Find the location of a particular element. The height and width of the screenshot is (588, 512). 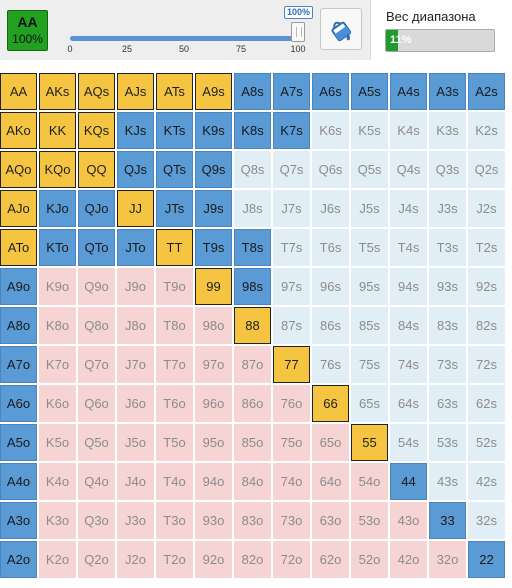

hand-cell-Q6s: Q6s is located at coordinates (330, 169).